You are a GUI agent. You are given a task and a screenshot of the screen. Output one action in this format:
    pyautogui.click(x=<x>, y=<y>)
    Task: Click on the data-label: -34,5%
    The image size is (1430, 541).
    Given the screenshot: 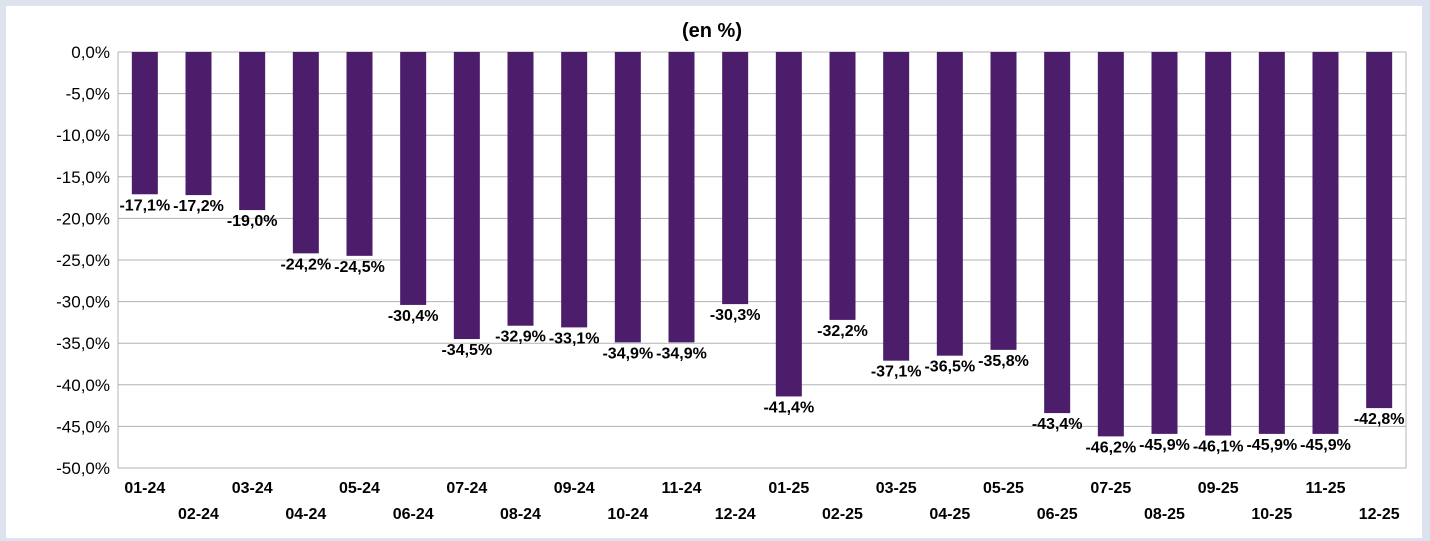 What is the action you would take?
    pyautogui.click(x=466, y=350)
    